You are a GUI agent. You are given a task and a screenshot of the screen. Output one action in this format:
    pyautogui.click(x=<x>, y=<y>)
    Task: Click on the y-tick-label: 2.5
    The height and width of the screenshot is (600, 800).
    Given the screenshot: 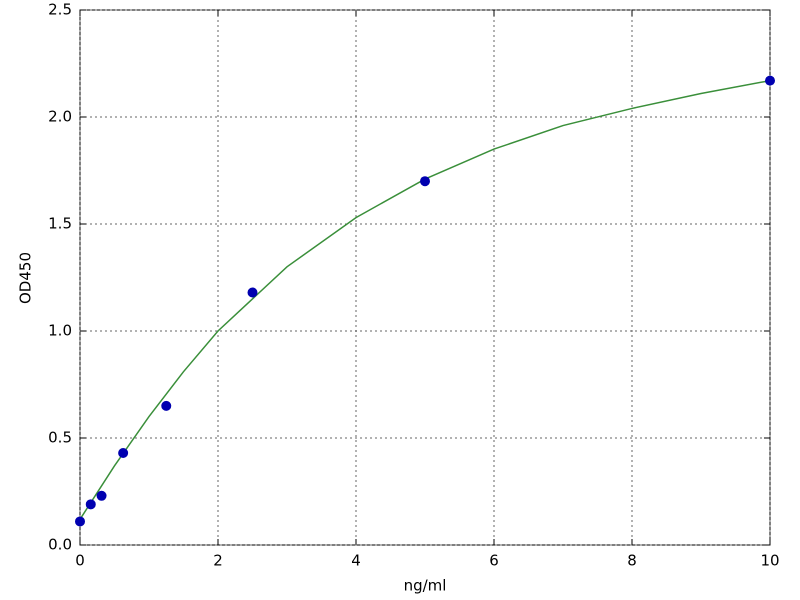 What is the action you would take?
    pyautogui.click(x=60, y=10)
    